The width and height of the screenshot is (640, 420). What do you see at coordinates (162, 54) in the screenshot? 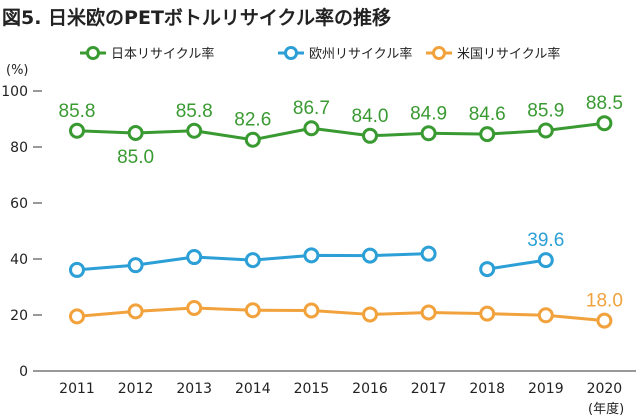
I see `legend-label: 日本リサイクル率` at bounding box center [162, 54].